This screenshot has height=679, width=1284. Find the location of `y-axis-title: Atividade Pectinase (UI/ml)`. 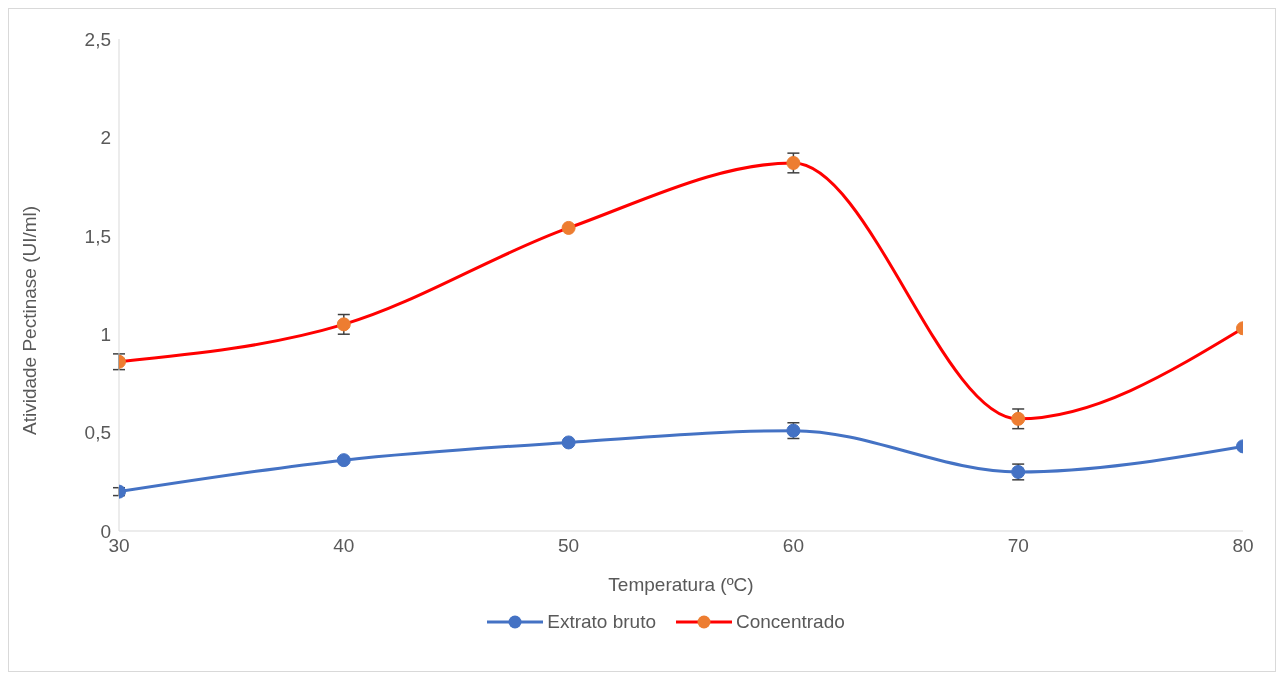

y-axis-title: Atividade Pectinase (UI/ml) is located at coordinates (29, 320).